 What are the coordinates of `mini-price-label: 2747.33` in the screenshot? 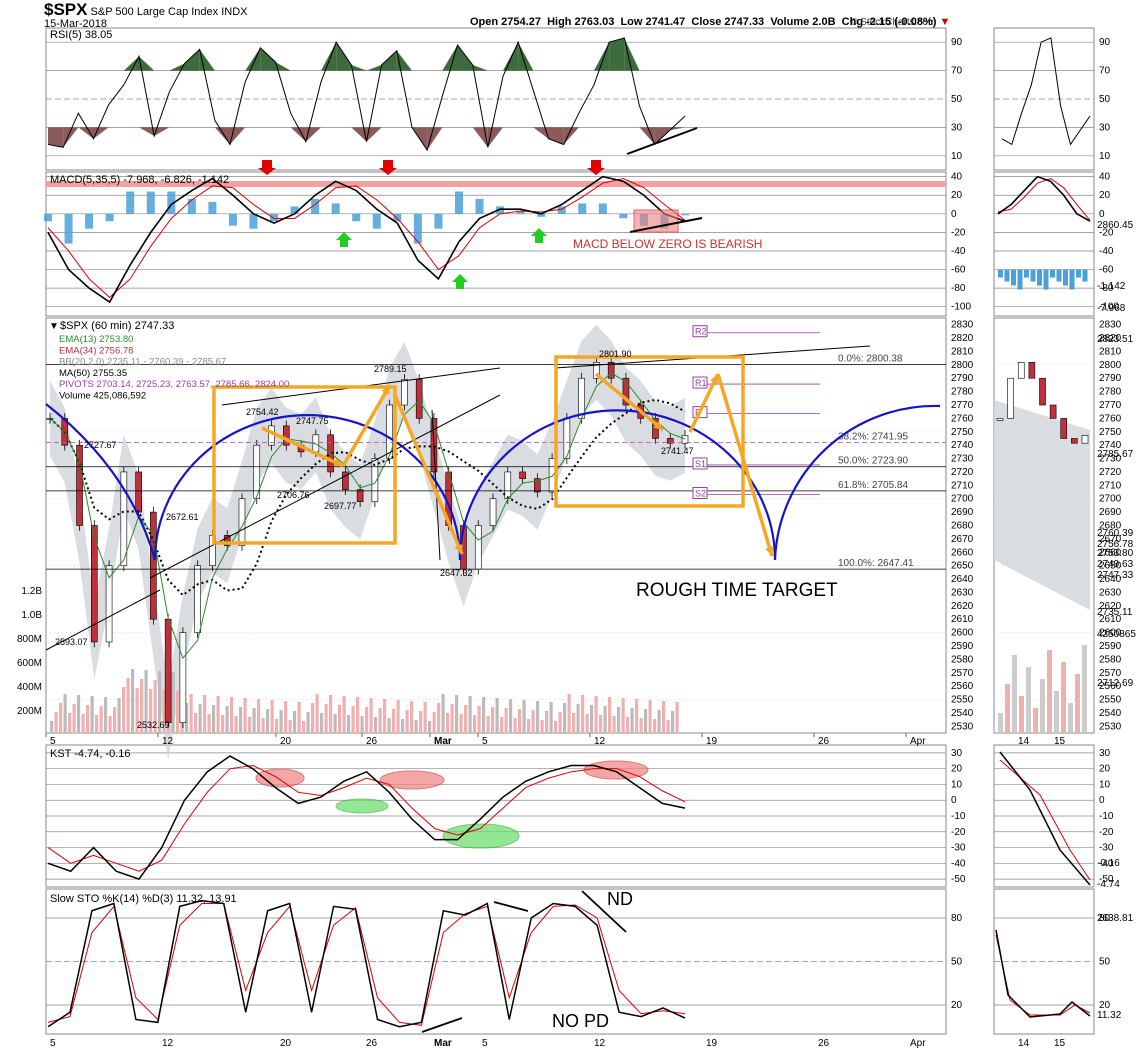 It's located at (1115, 575).